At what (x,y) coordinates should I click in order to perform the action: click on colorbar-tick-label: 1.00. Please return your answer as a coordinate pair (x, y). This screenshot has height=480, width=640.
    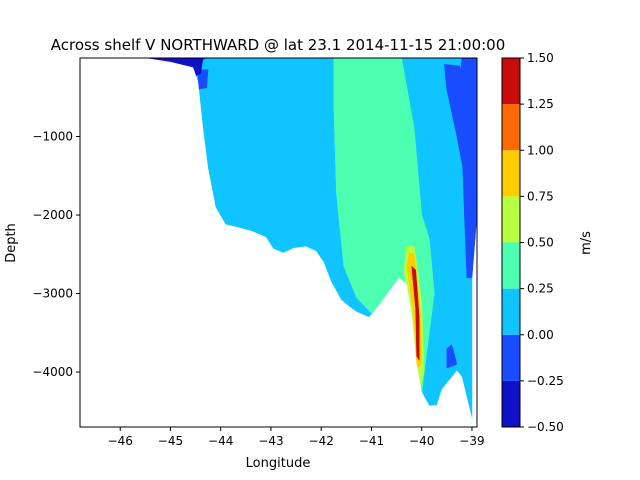
    Looking at the image, I should click on (540, 150).